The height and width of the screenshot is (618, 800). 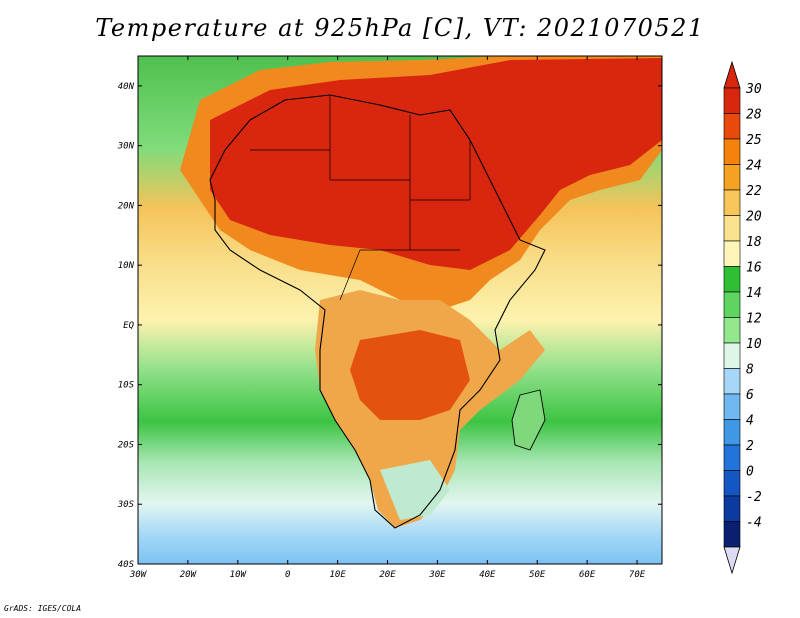 What do you see at coordinates (126, 445) in the screenshot?
I see `lat-tick-label: 20S` at bounding box center [126, 445].